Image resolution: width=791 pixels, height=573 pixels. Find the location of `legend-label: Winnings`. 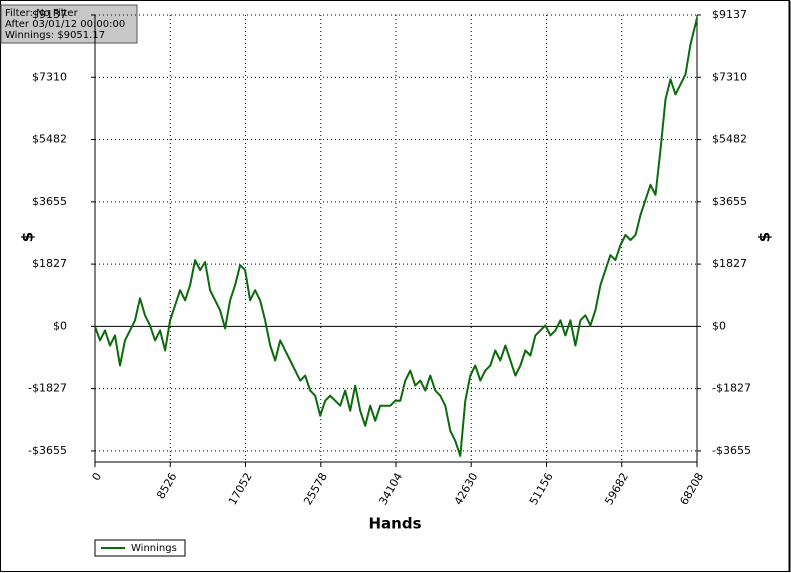

legend-label: Winnings is located at coordinates (154, 548).